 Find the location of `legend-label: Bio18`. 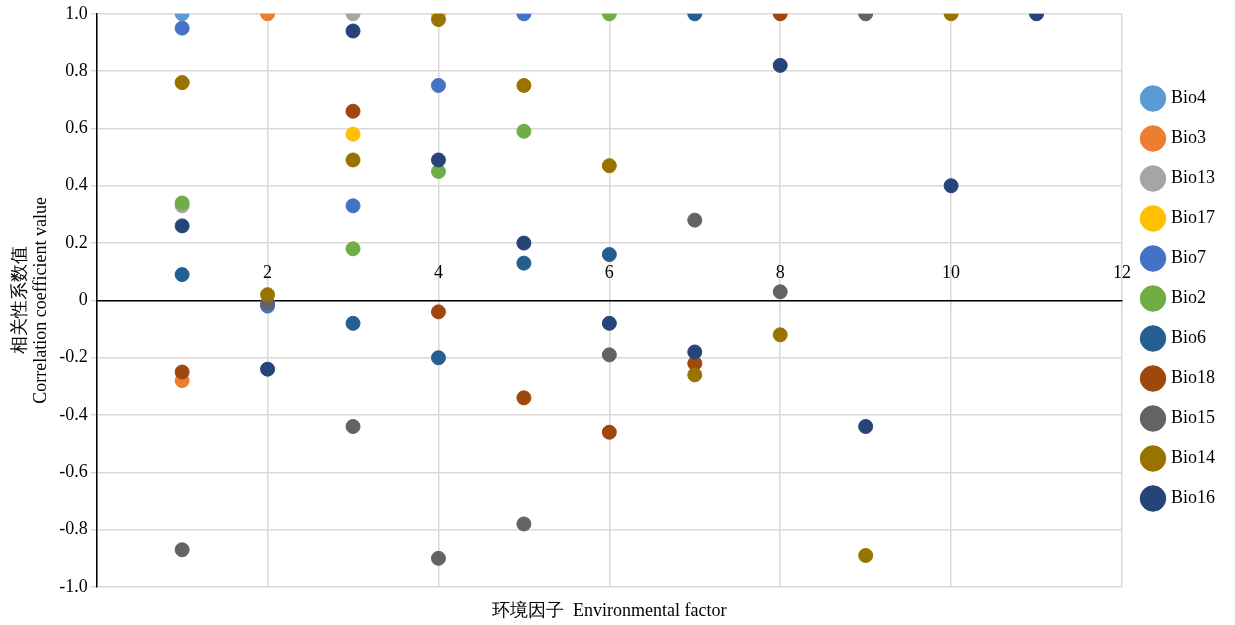

legend-label: Bio18 is located at coordinates (1193, 377).